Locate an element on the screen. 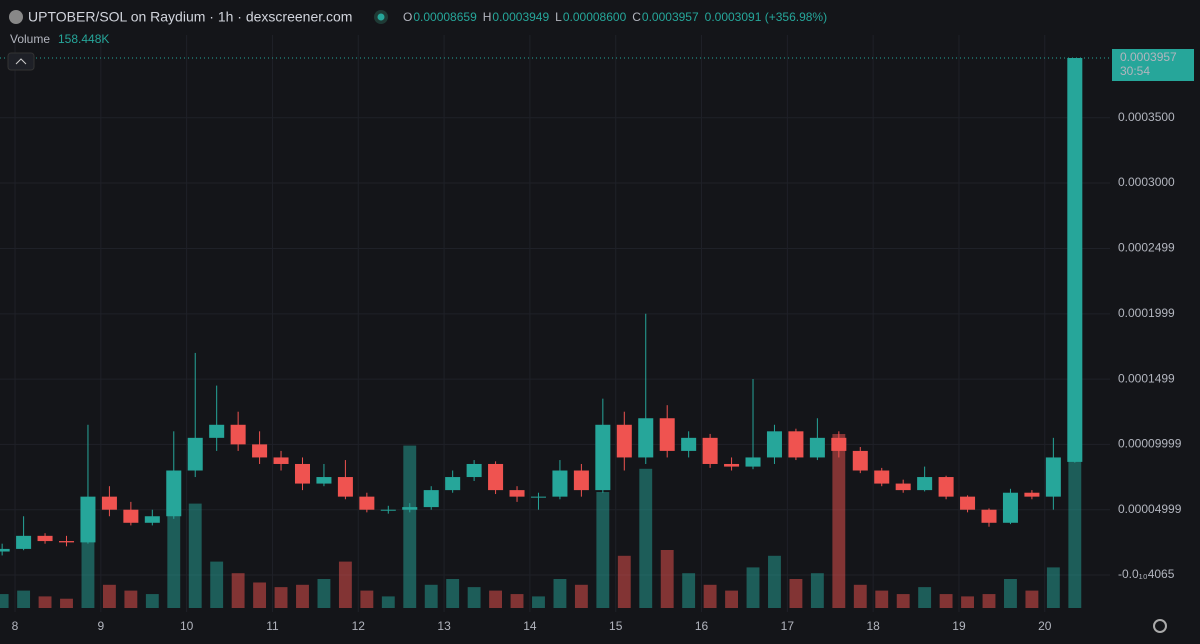 Image resolution: width=1200 pixels, height=644 pixels. y-tick-label: 0.00004999 is located at coordinates (1150, 509).